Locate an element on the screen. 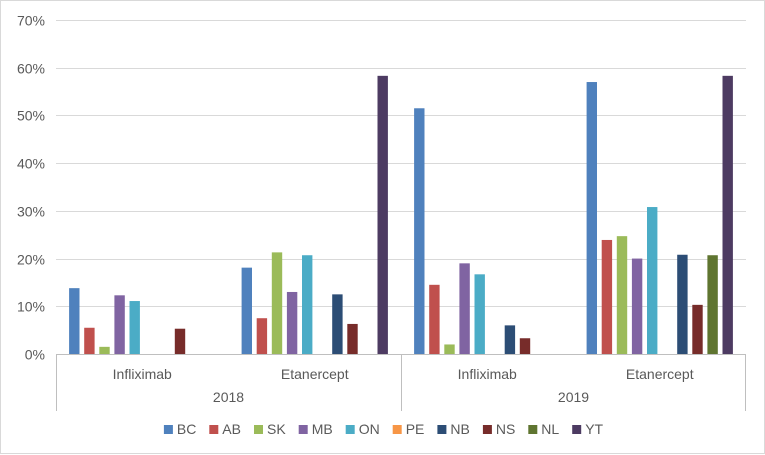  y-tick-label: 0% is located at coordinates (35, 355).